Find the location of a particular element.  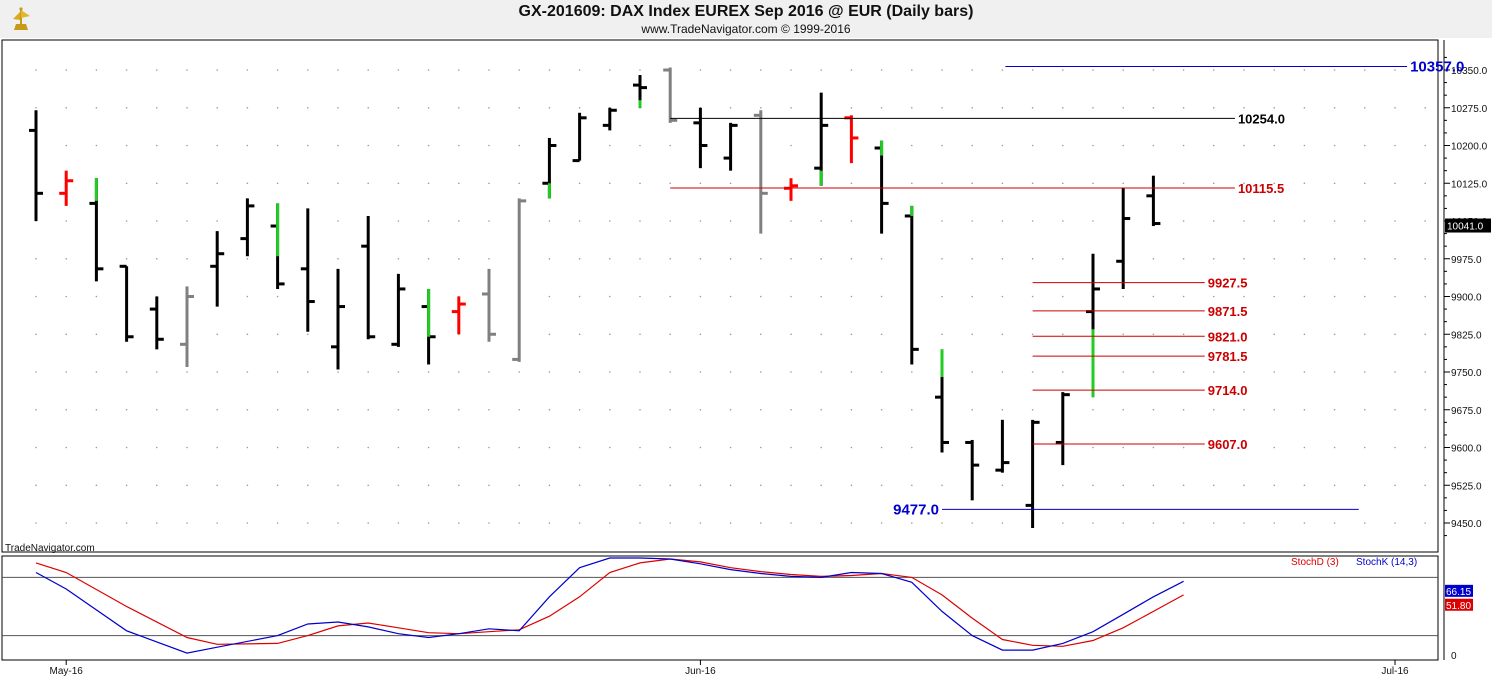

y-tick-label: 10200.0 is located at coordinates (1469, 147).